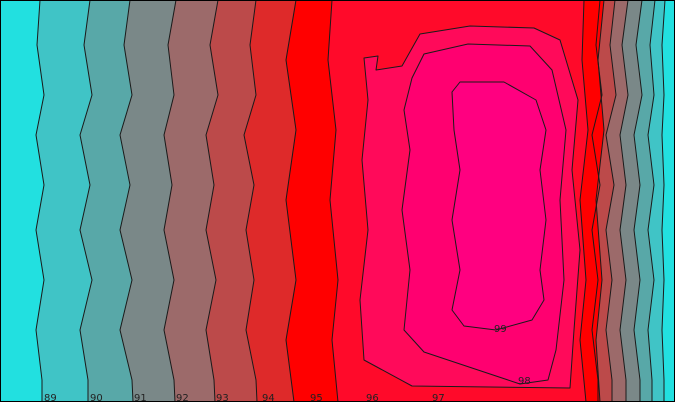 The height and width of the screenshot is (402, 675). Describe the element at coordinates (212, 201) in the screenshot. I see `contour-line-93-left` at that location.